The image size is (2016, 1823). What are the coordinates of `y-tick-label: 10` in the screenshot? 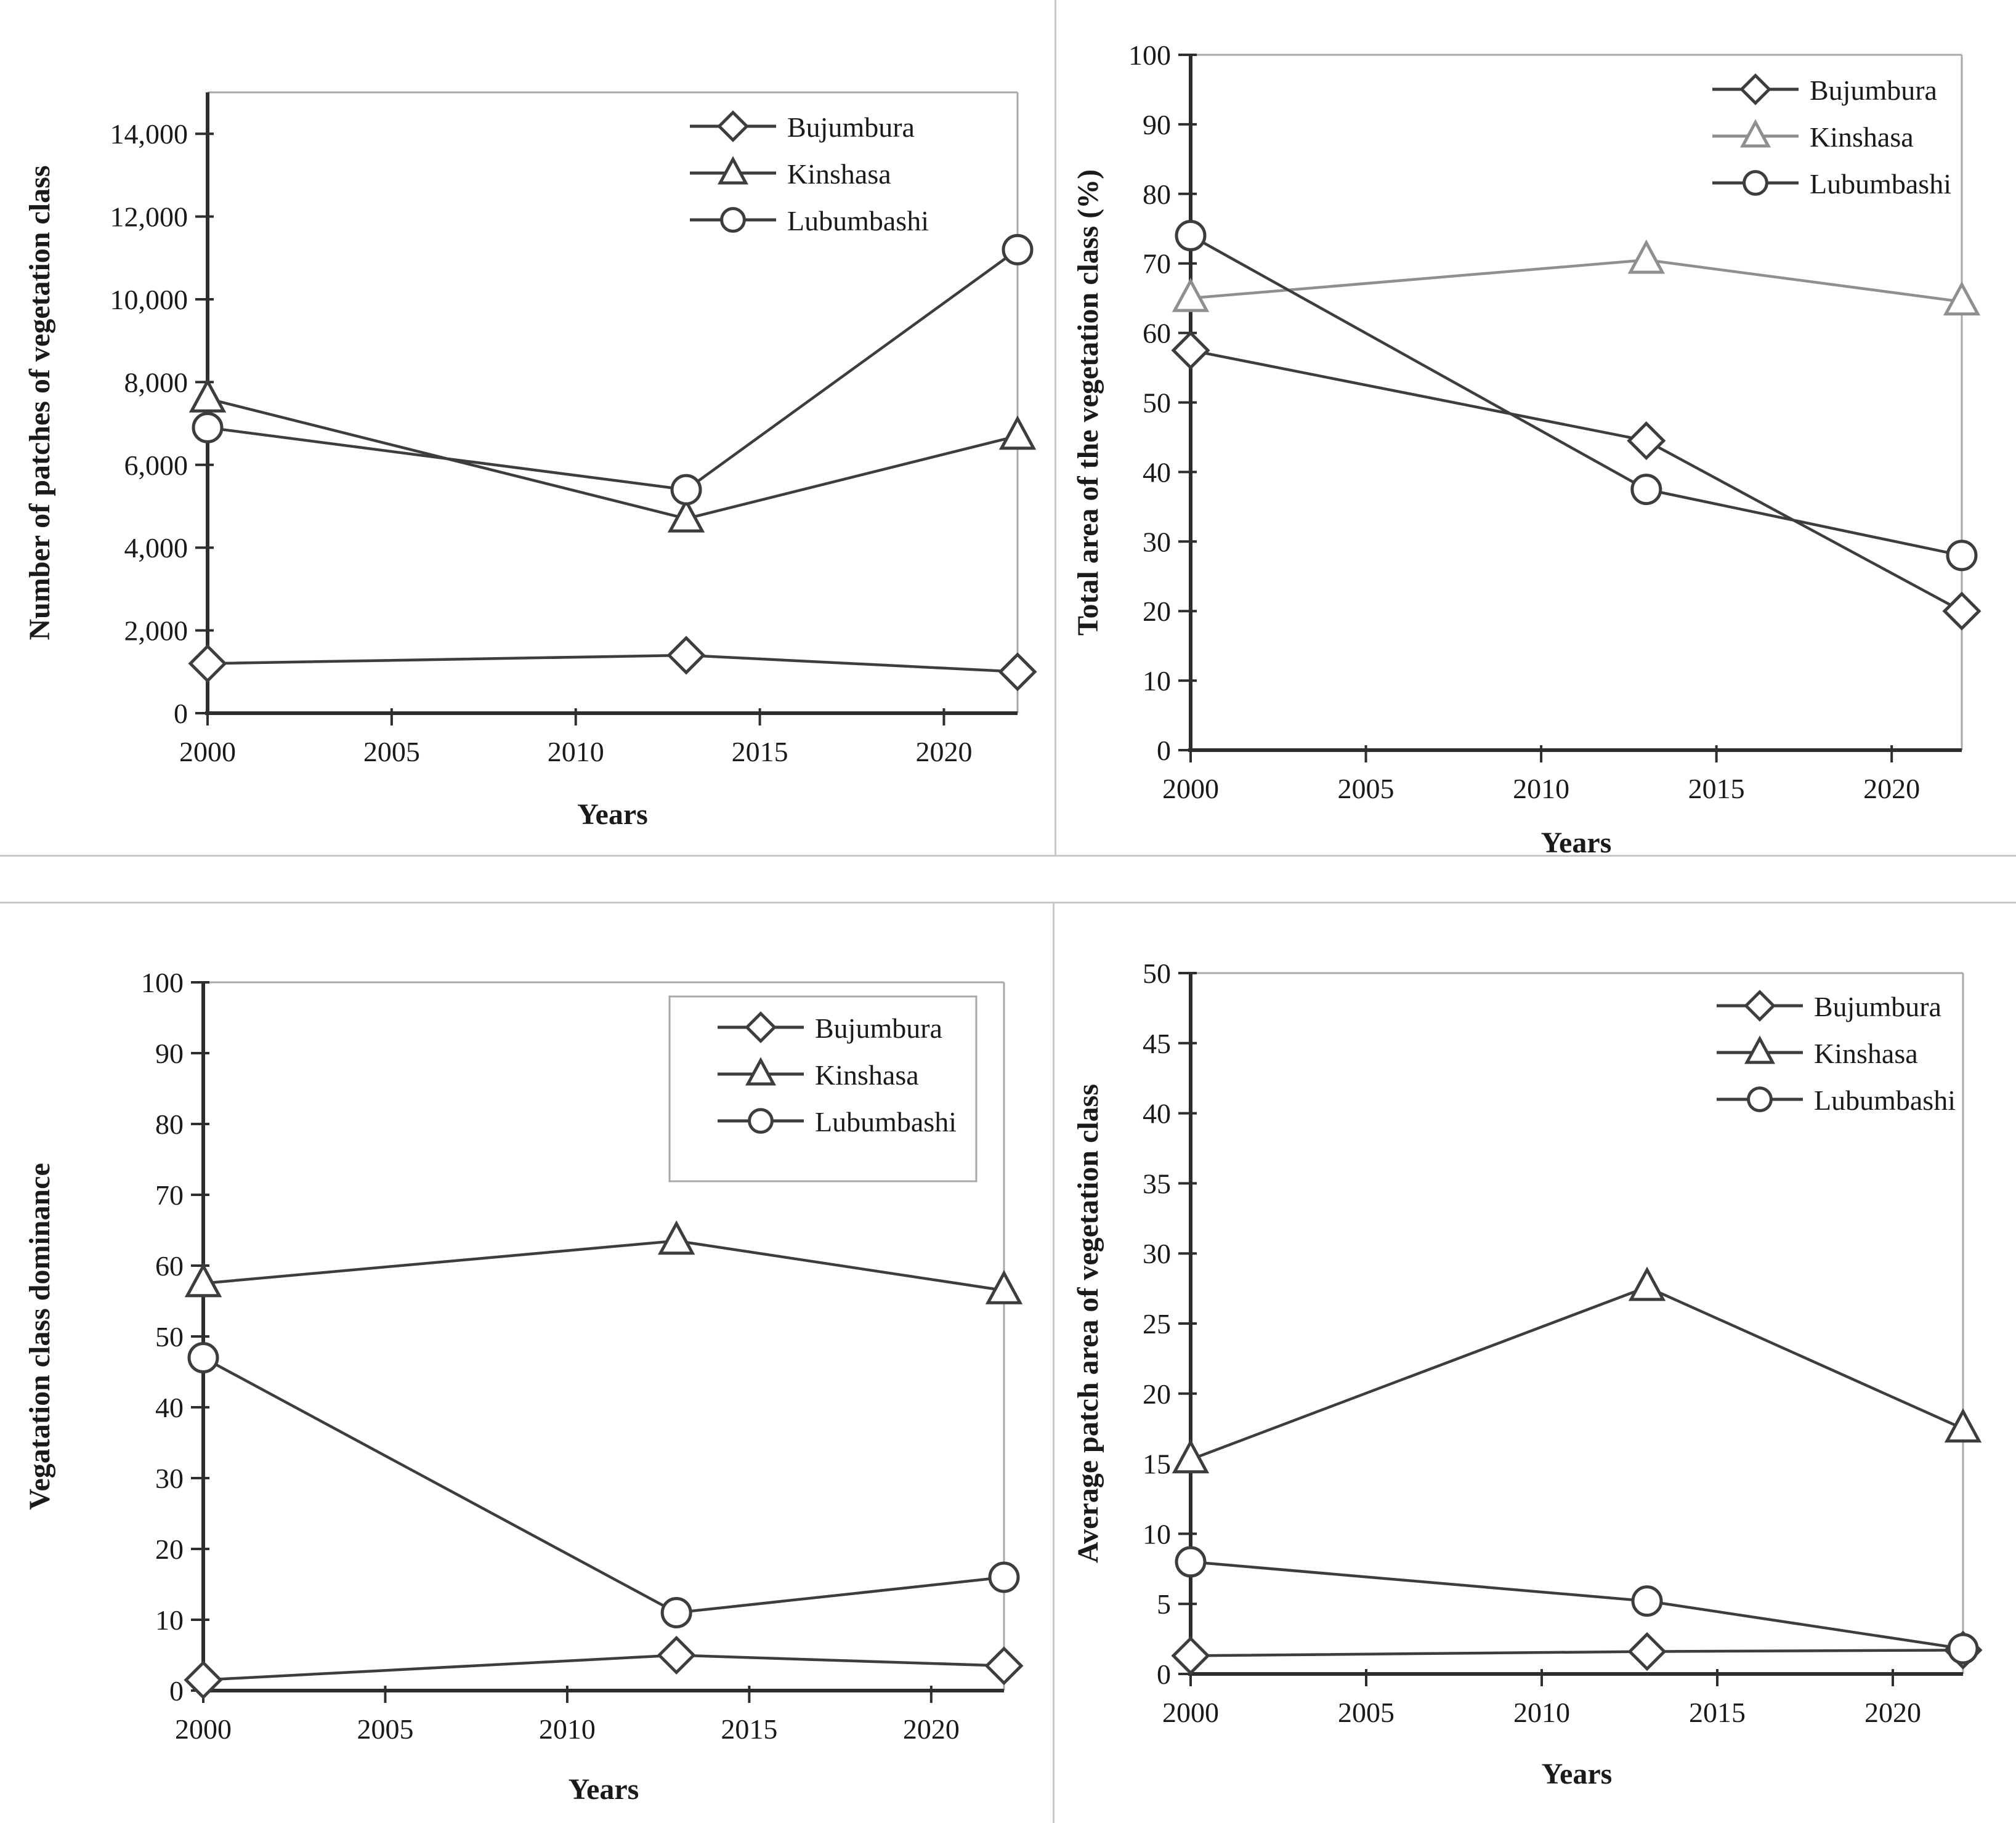 It's located at (169, 1620).